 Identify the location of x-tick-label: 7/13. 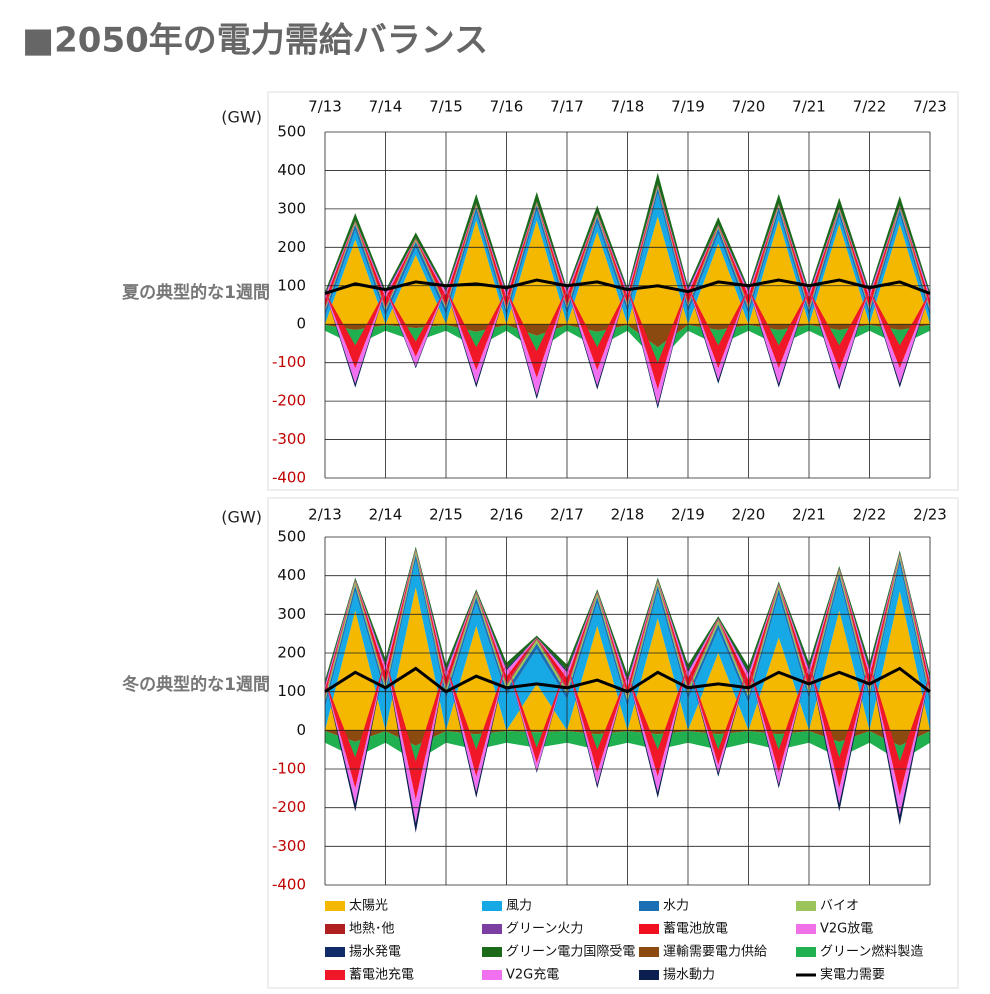
(325, 107).